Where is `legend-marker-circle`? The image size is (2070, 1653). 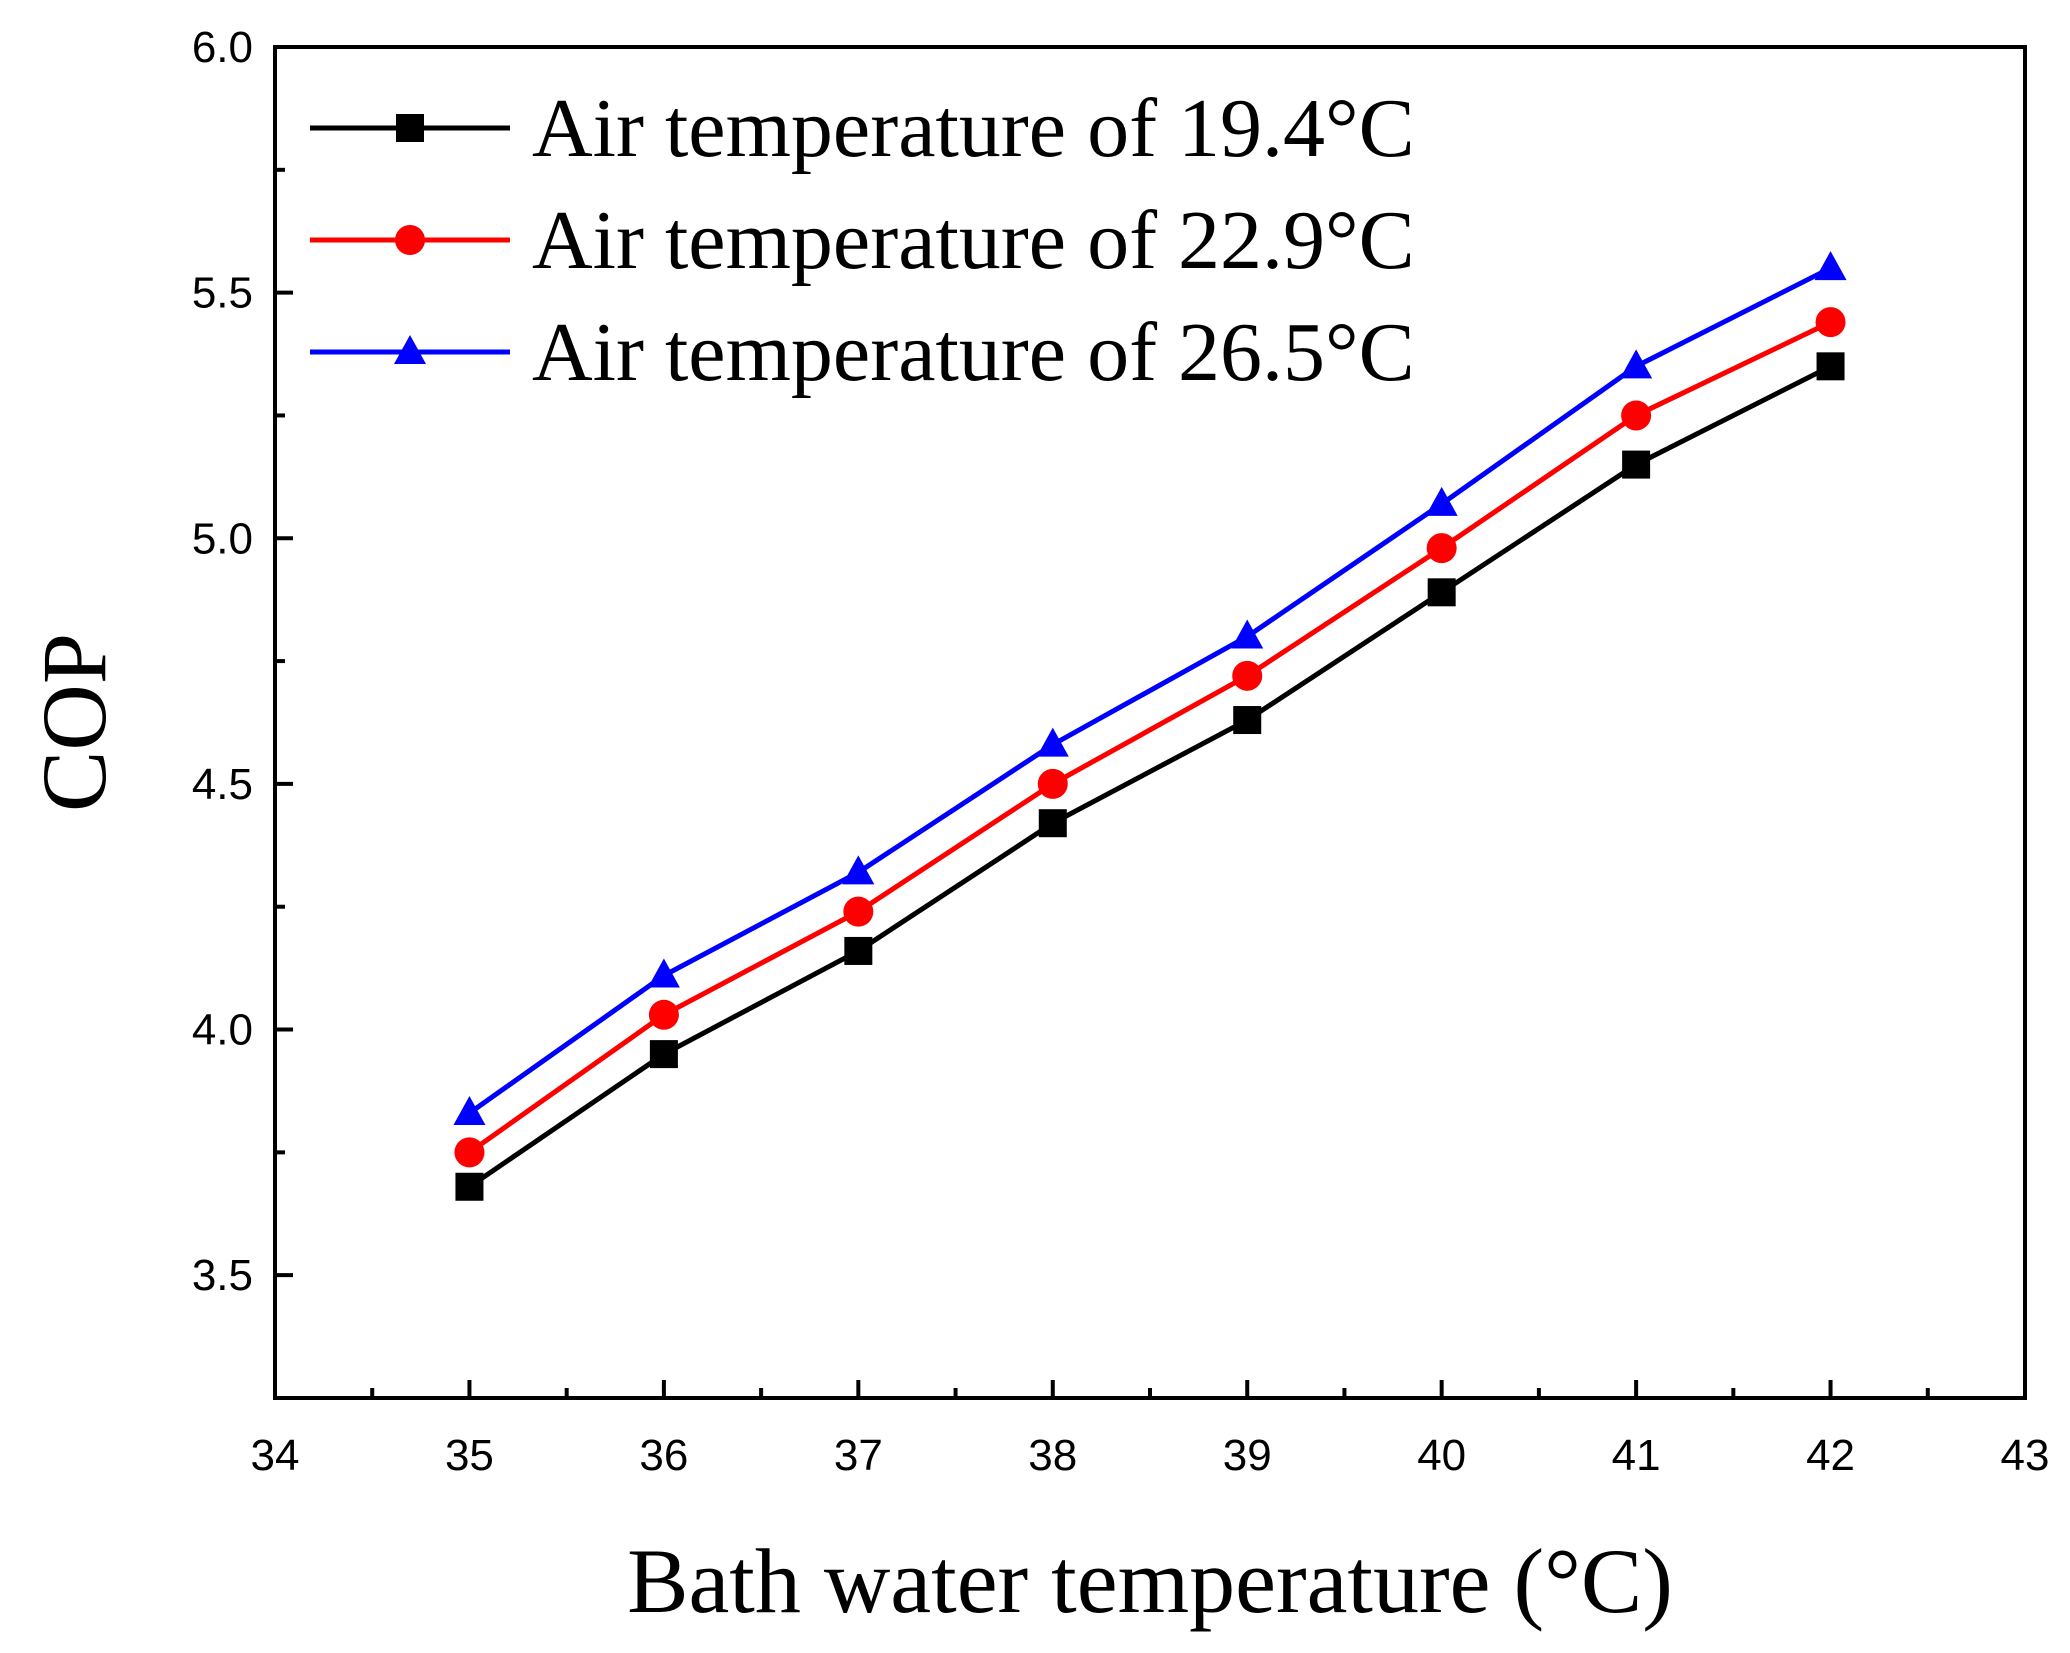 legend-marker-circle is located at coordinates (410, 240).